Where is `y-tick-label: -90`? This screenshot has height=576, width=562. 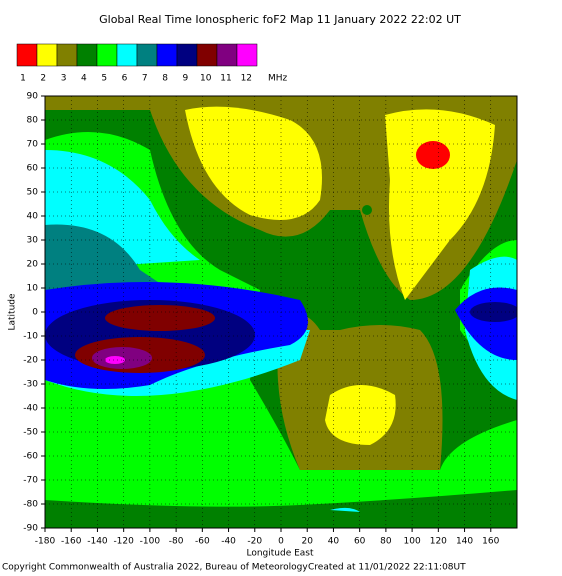
y-tick-label: -90 is located at coordinates (30, 529).